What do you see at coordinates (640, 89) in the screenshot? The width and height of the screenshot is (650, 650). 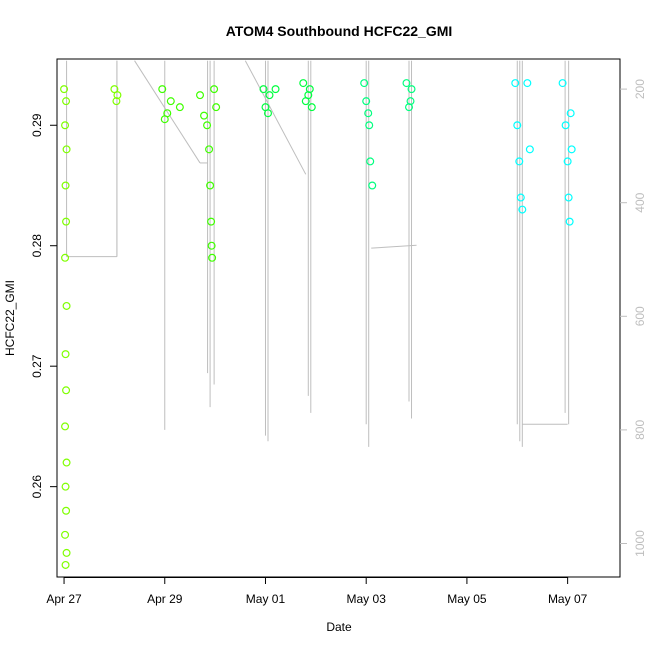 I see `right-axis-tick-label: 200` at bounding box center [640, 89].